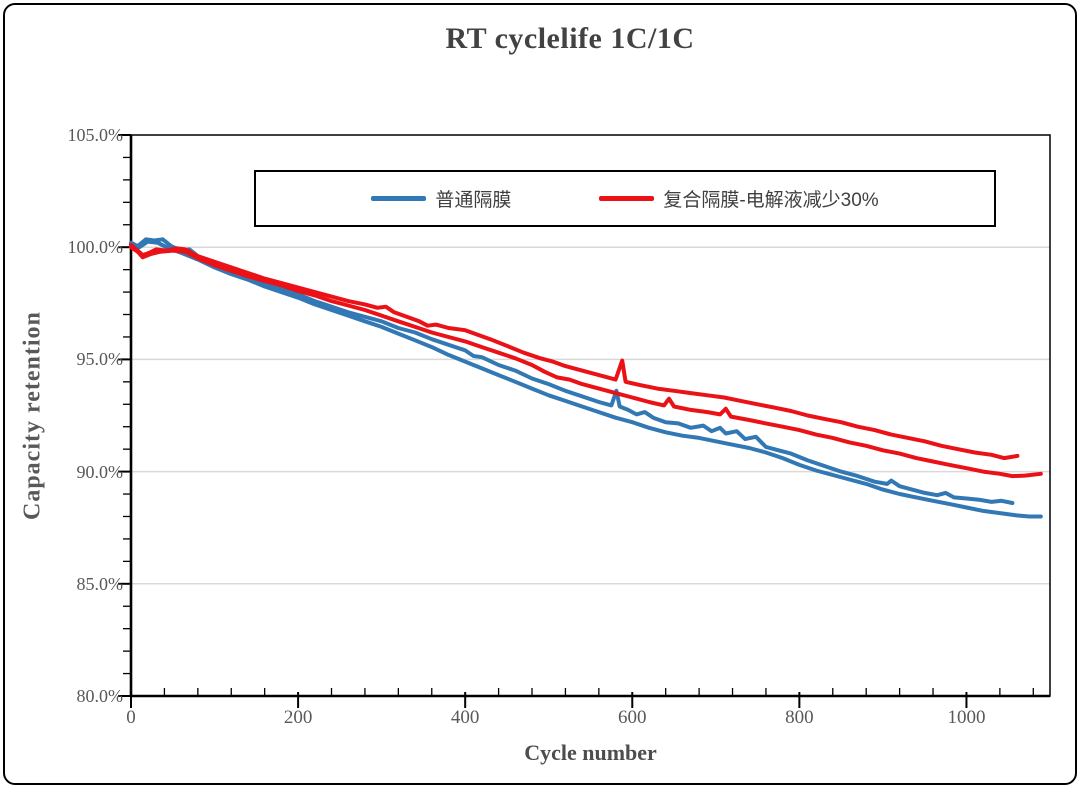  I want to click on x-tick-label: 400, so click(465, 717).